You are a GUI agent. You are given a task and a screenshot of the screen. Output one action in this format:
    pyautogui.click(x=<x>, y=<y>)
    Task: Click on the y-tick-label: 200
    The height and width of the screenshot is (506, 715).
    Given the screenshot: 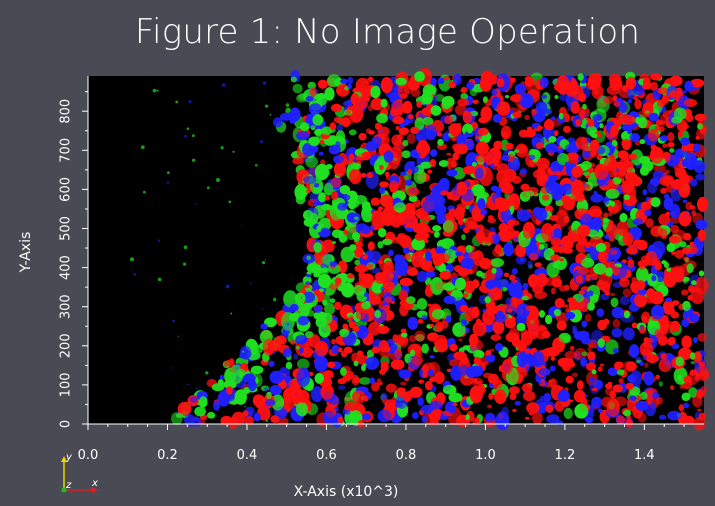 What is the action you would take?
    pyautogui.click(x=66, y=345)
    